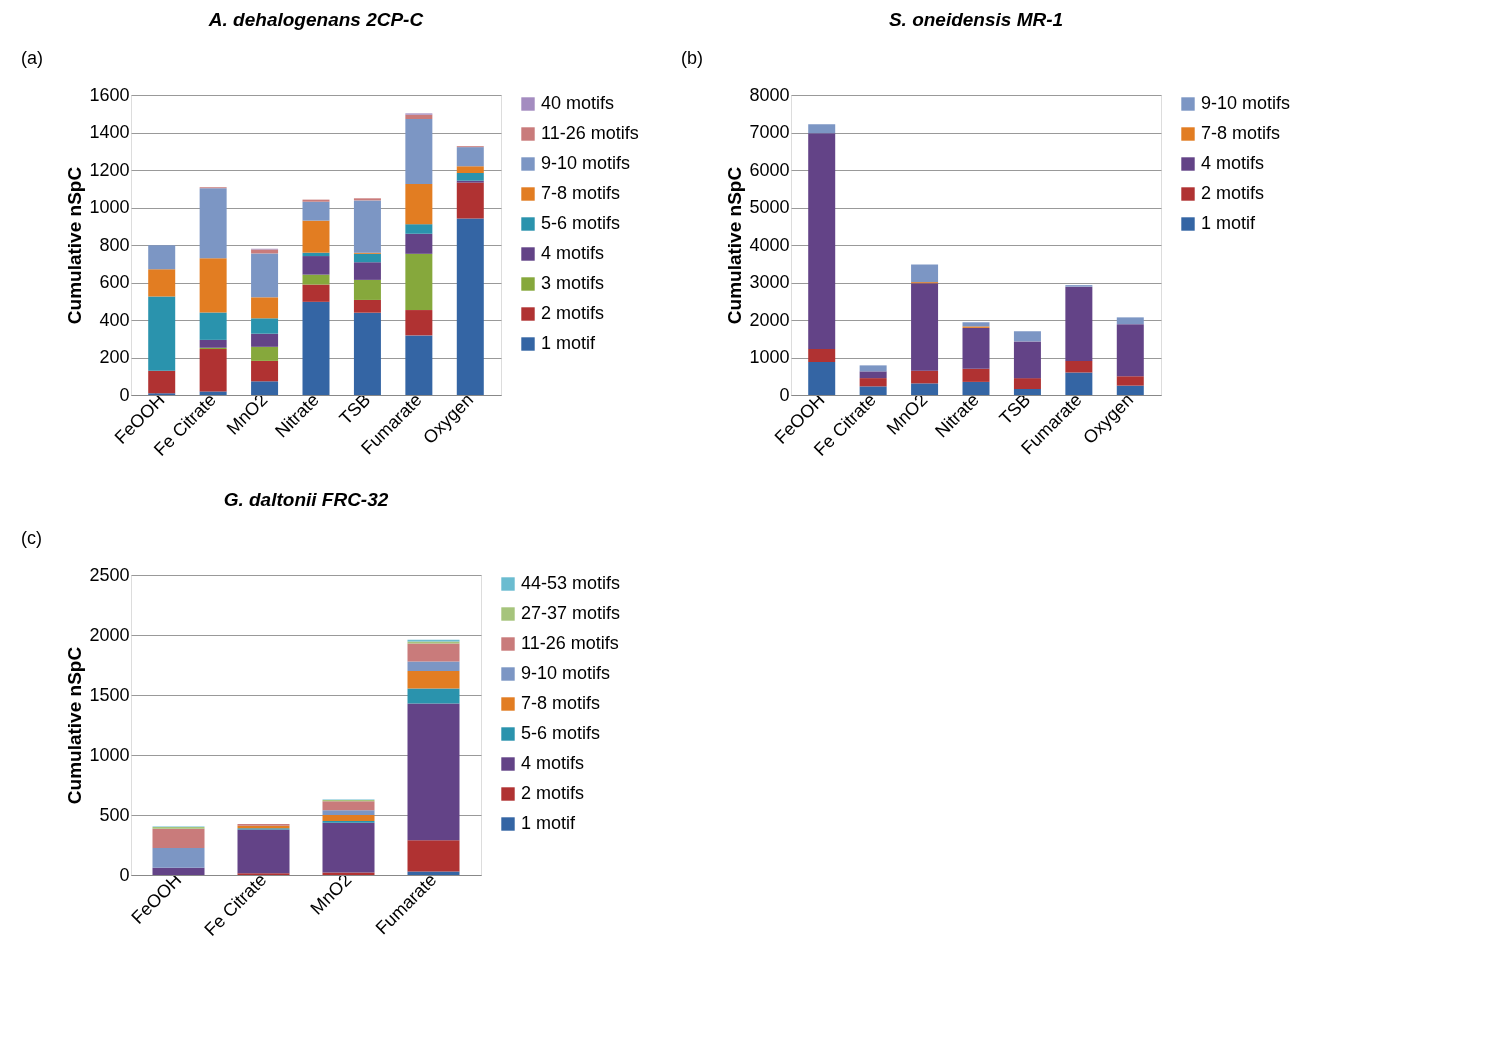 The height and width of the screenshot is (1038, 1499). What do you see at coordinates (114, 814) in the screenshot?
I see `y-tick-label: 500` at bounding box center [114, 814].